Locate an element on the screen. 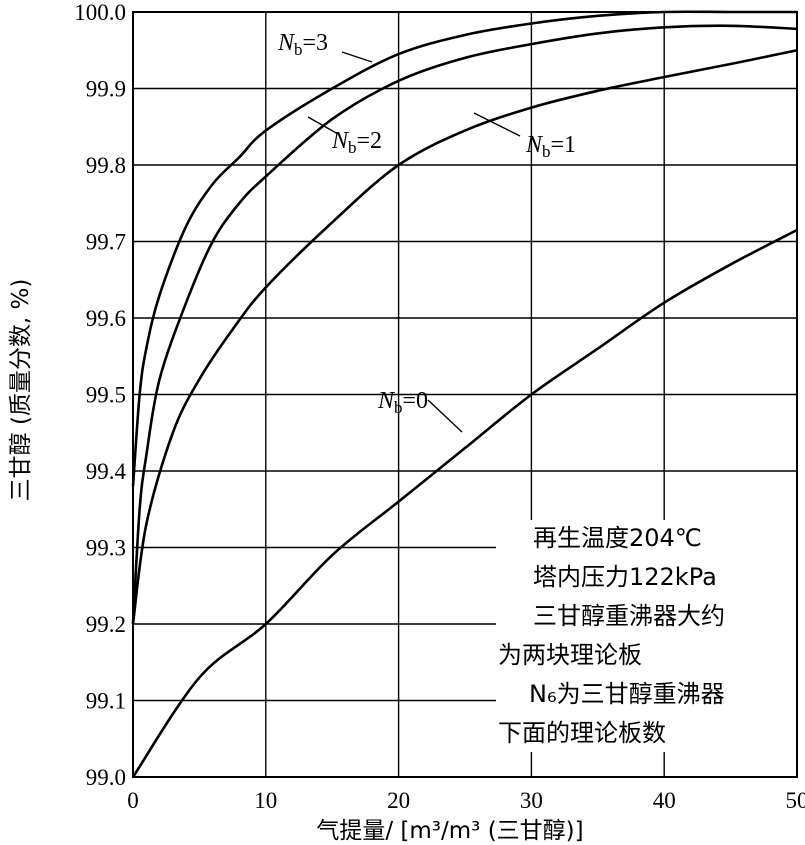 This screenshot has height=845, width=805. annotation-background is located at coordinates (646, 636).